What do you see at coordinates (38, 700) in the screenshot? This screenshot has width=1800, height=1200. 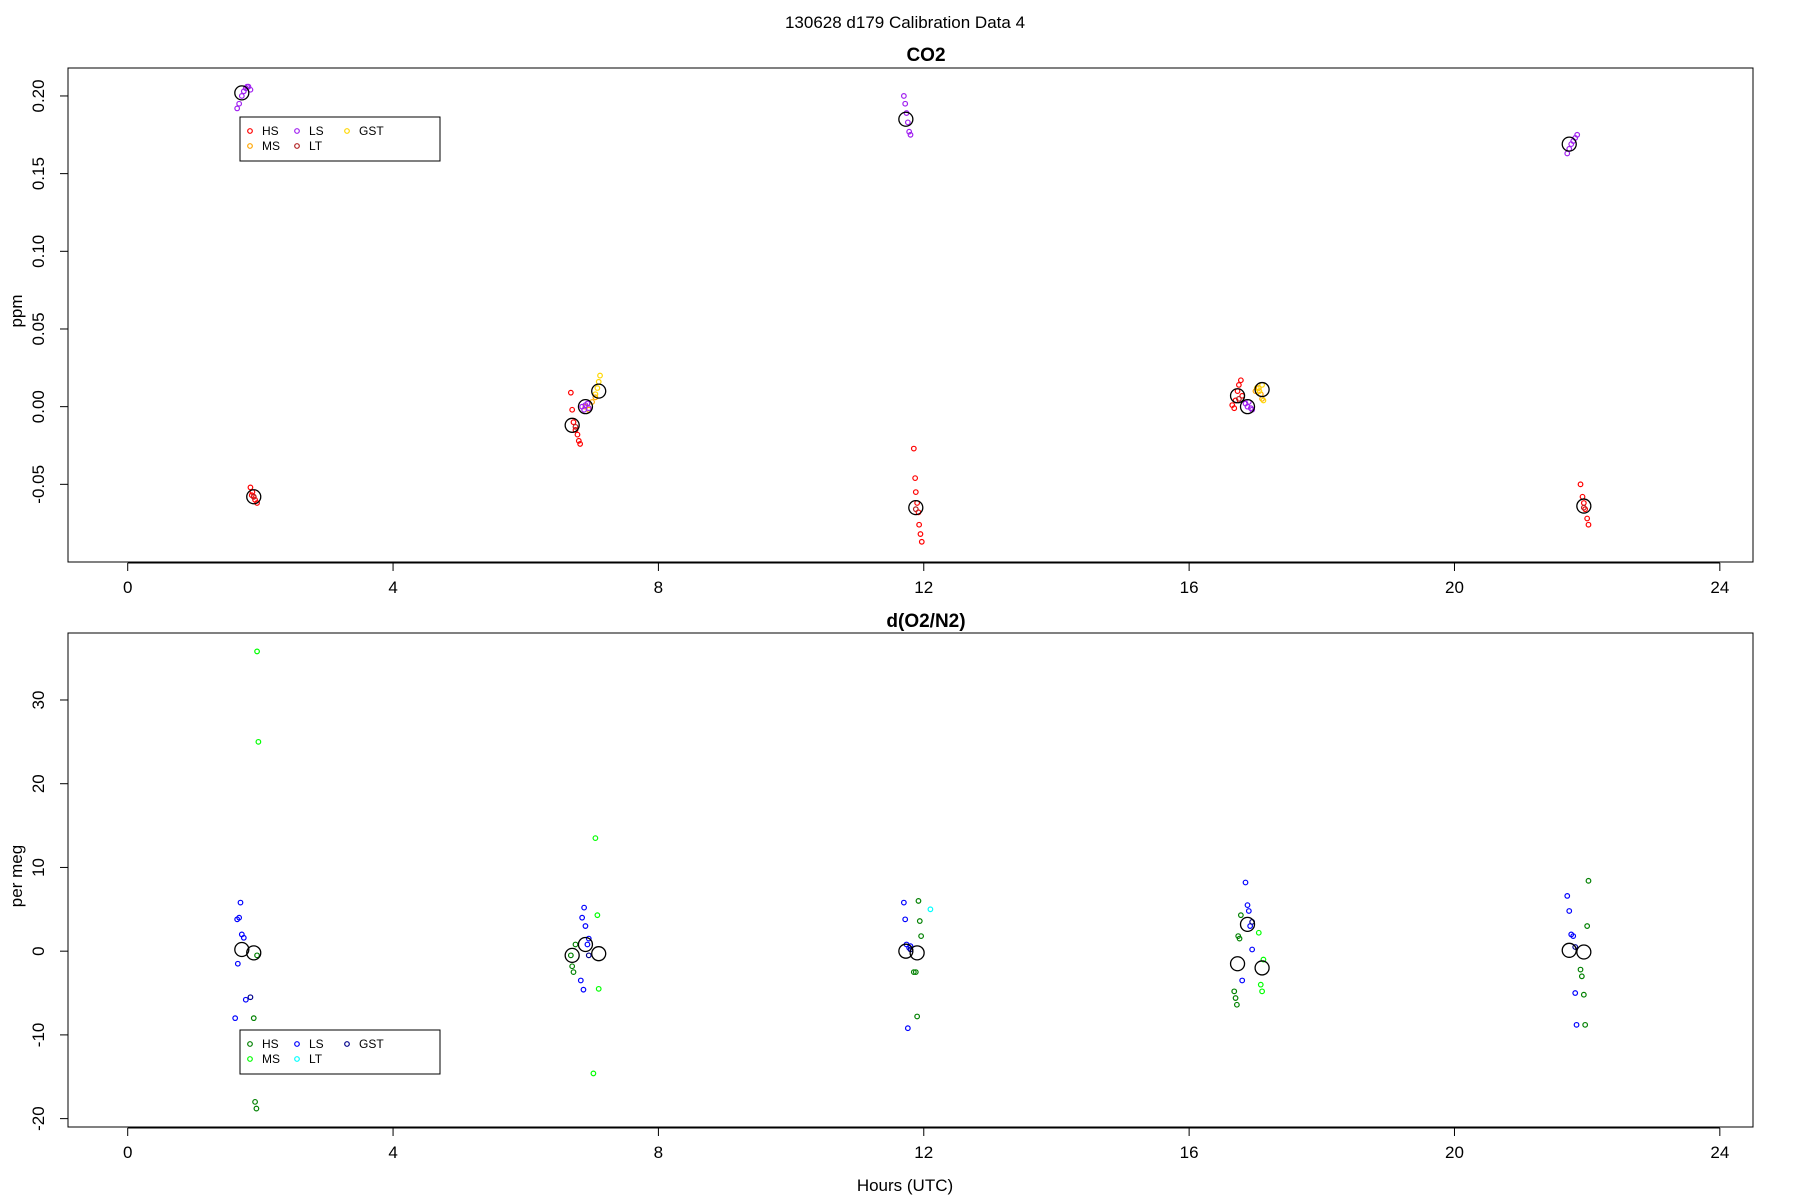 I see `o2n2-y-tick-label: 30` at bounding box center [38, 700].